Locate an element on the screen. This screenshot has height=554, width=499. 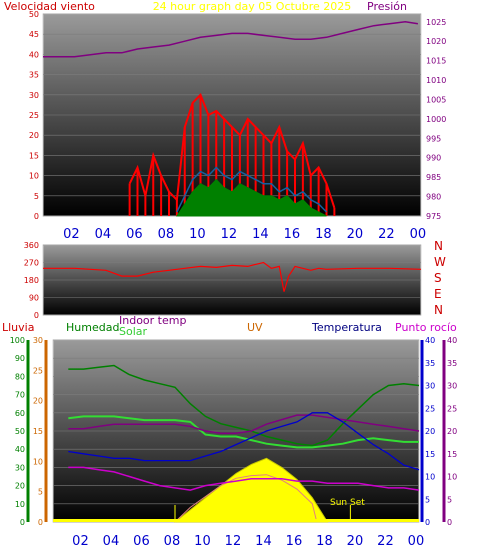
sunset-label: Sun Set is located at coordinates (347, 503).